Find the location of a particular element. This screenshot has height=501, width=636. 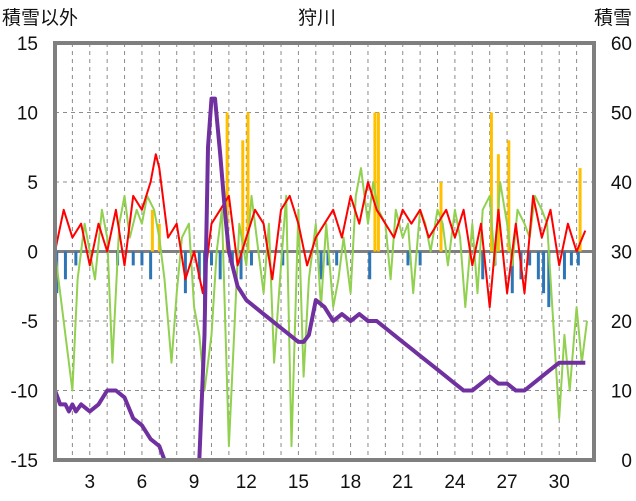

x-tick-label: 15 is located at coordinates (298, 482).